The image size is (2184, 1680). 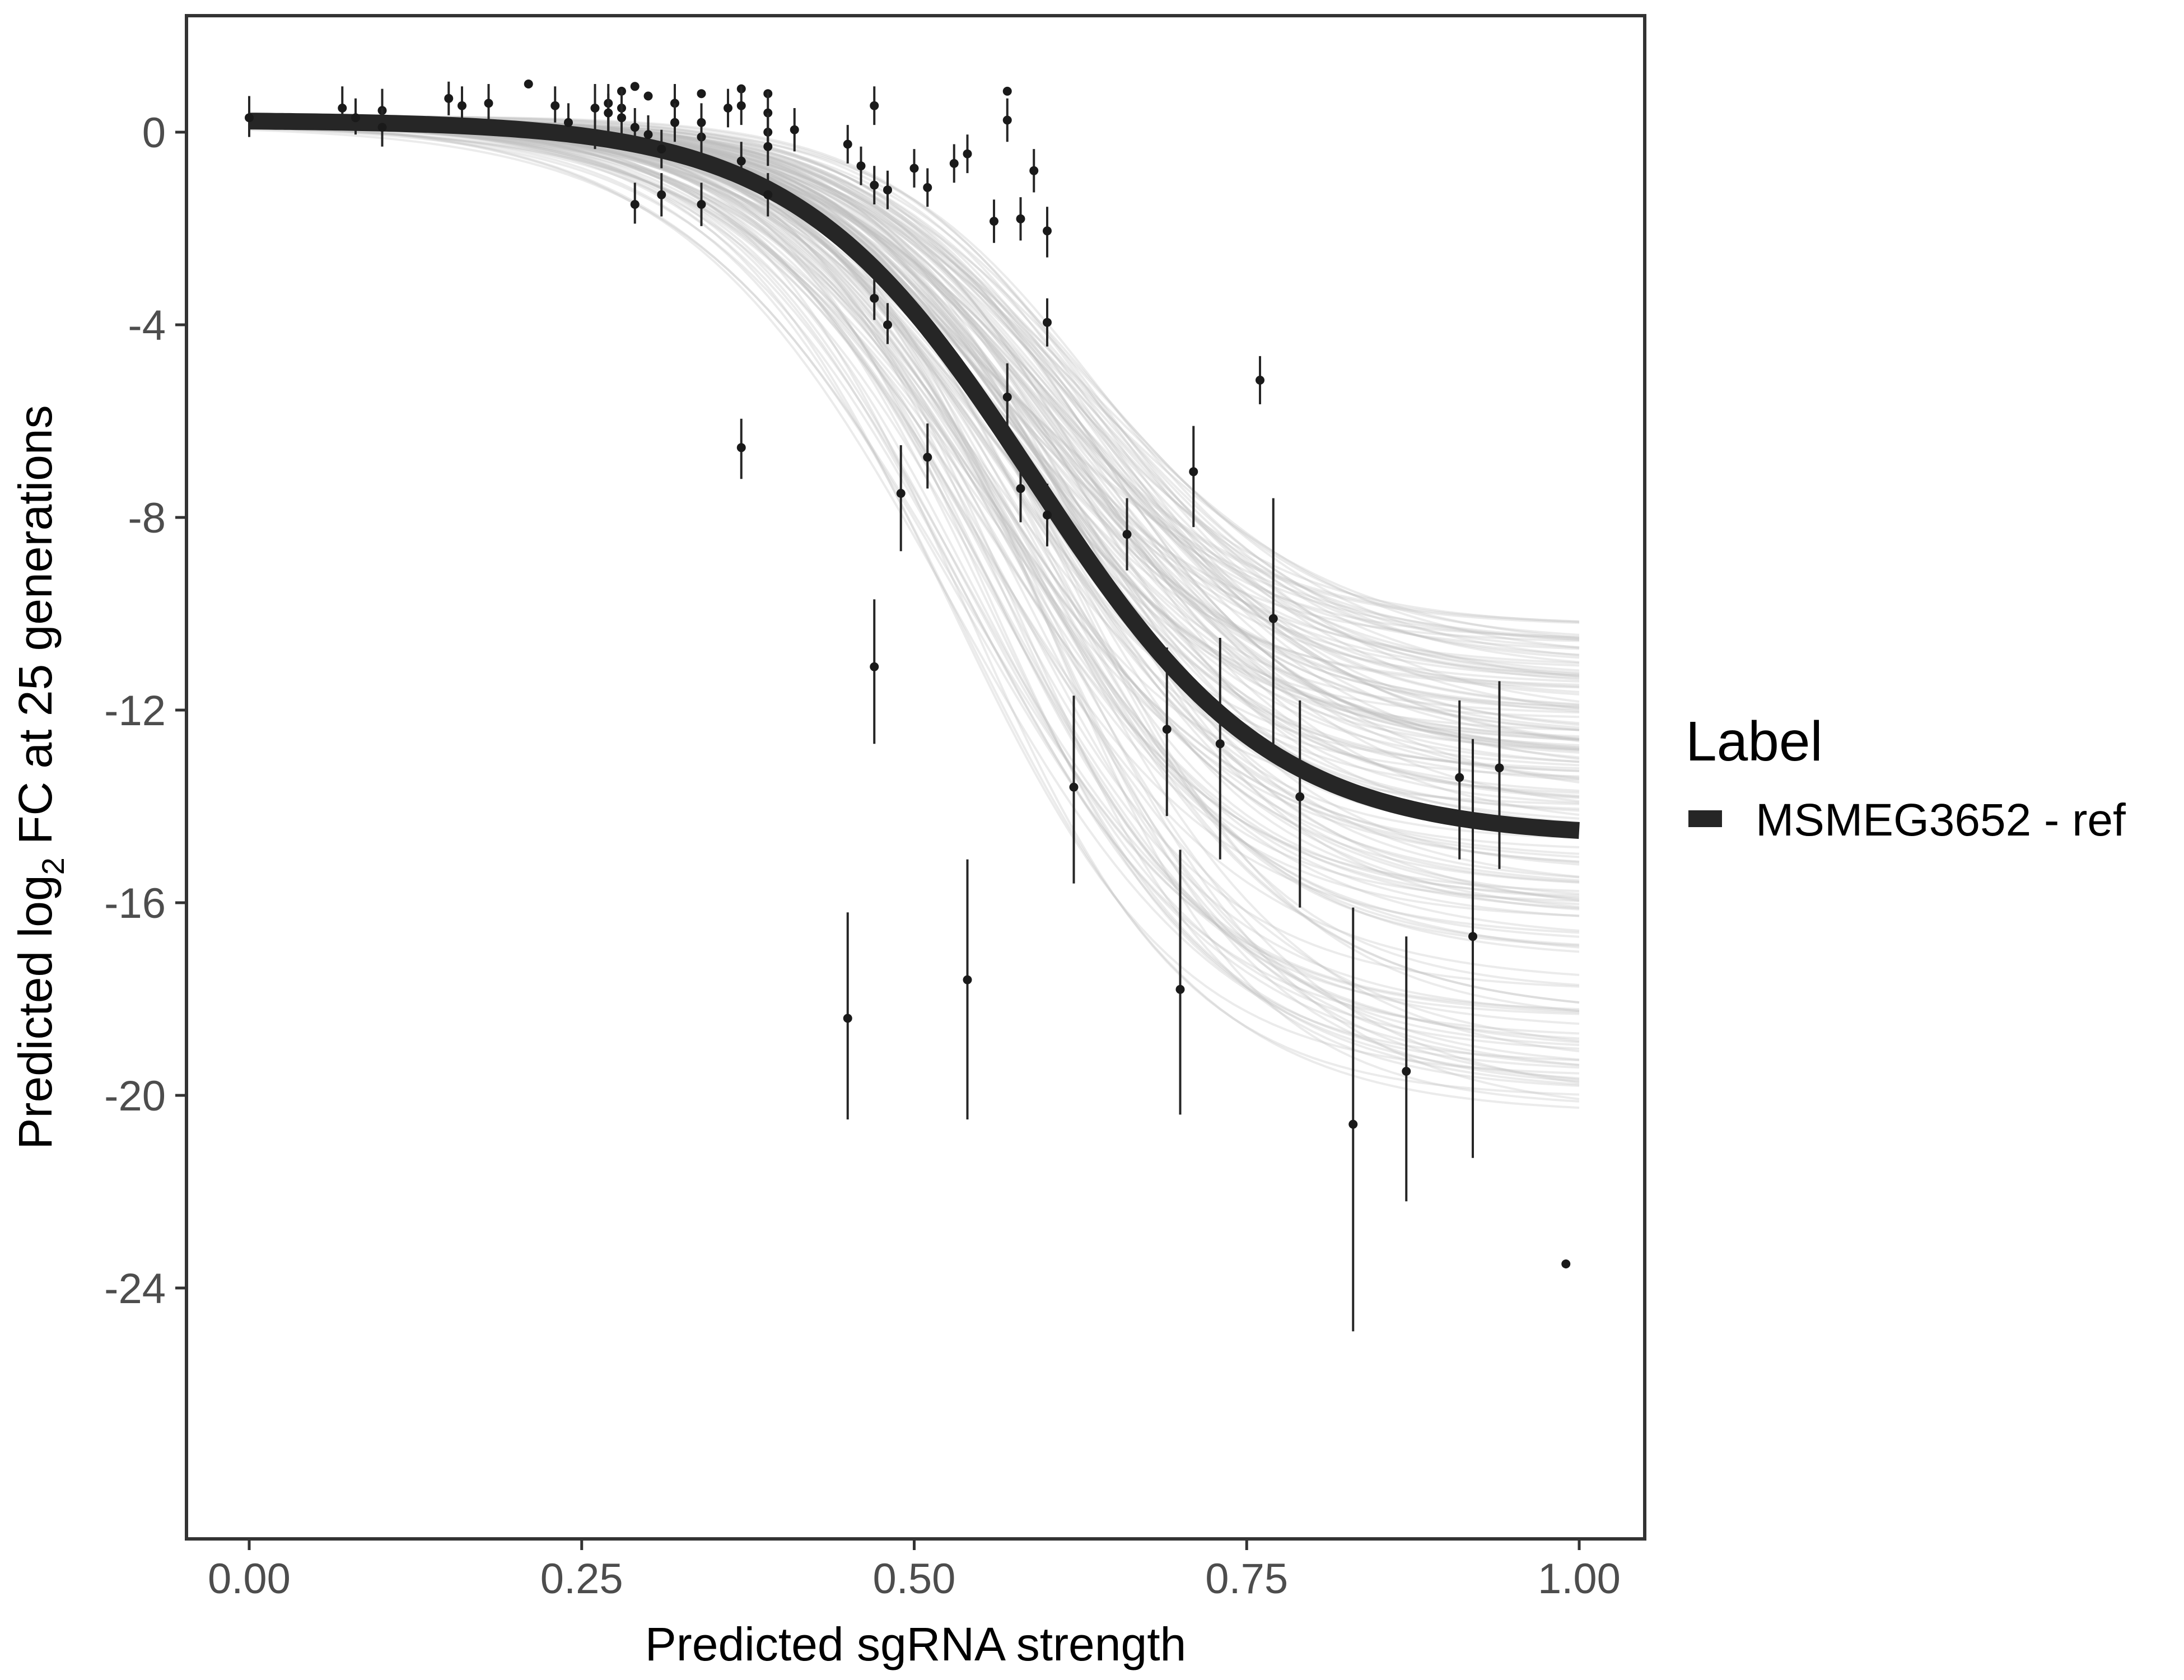 I want to click on x-tick-label: 1.00, so click(x=1580, y=1579).